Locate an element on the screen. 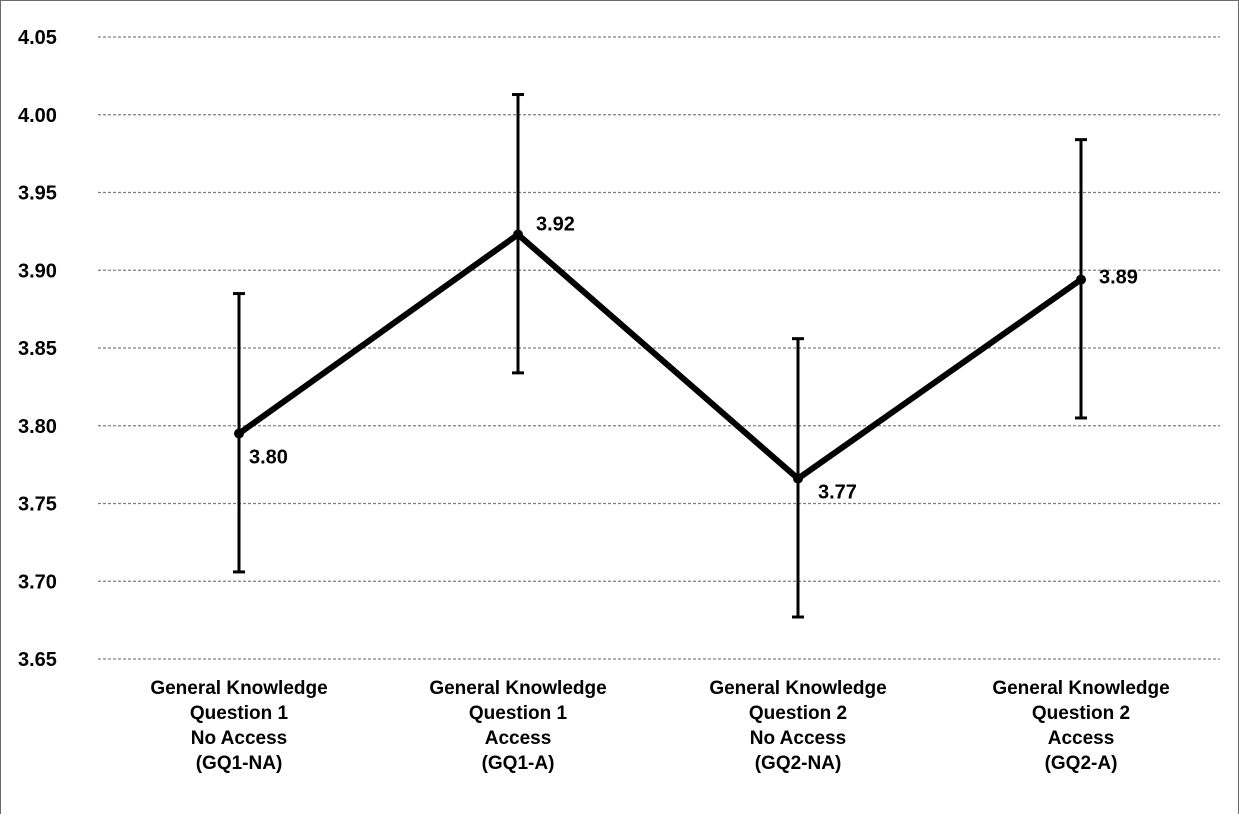 The width and height of the screenshot is (1239, 816). y-tick-label: 3.70 is located at coordinates (37, 582).